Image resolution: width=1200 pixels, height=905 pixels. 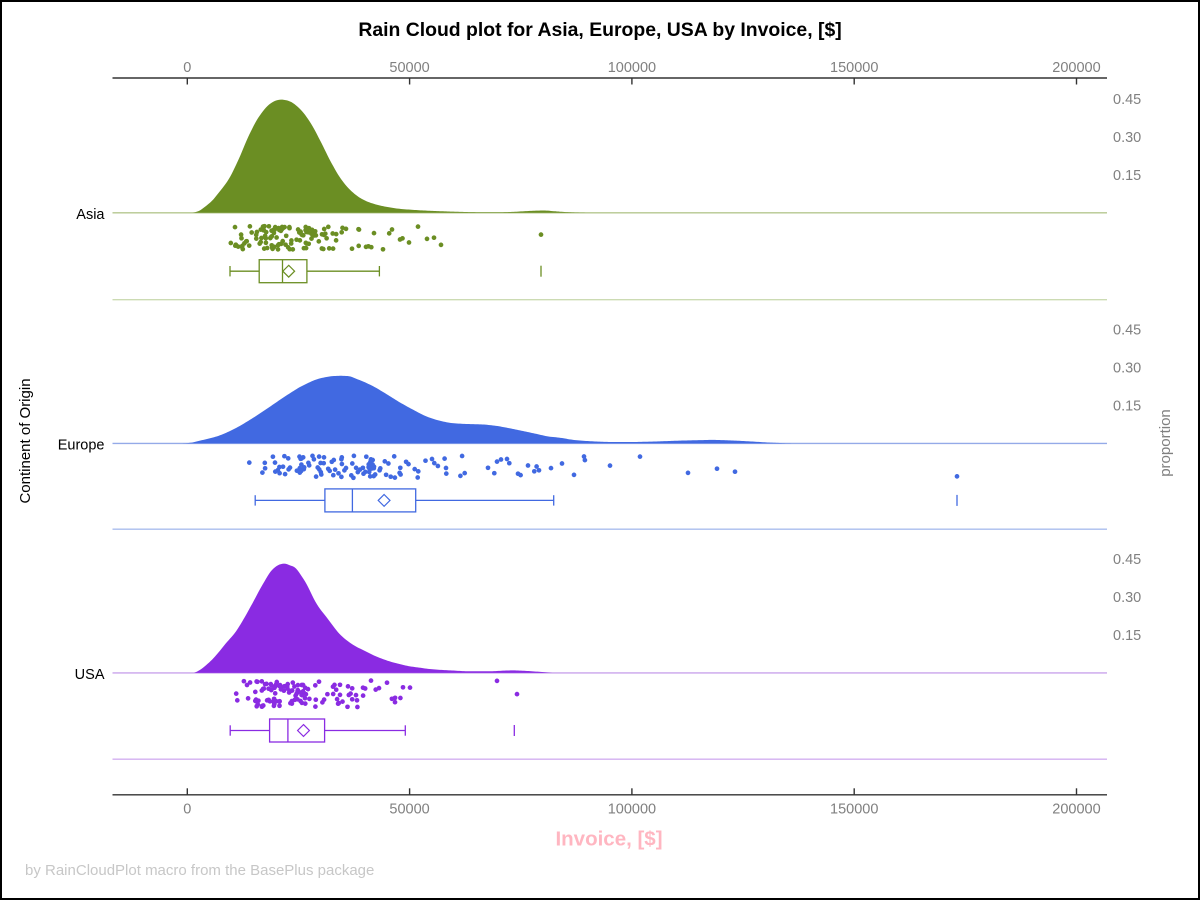 I want to click on svg-text: Europe, so click(x=81, y=445).